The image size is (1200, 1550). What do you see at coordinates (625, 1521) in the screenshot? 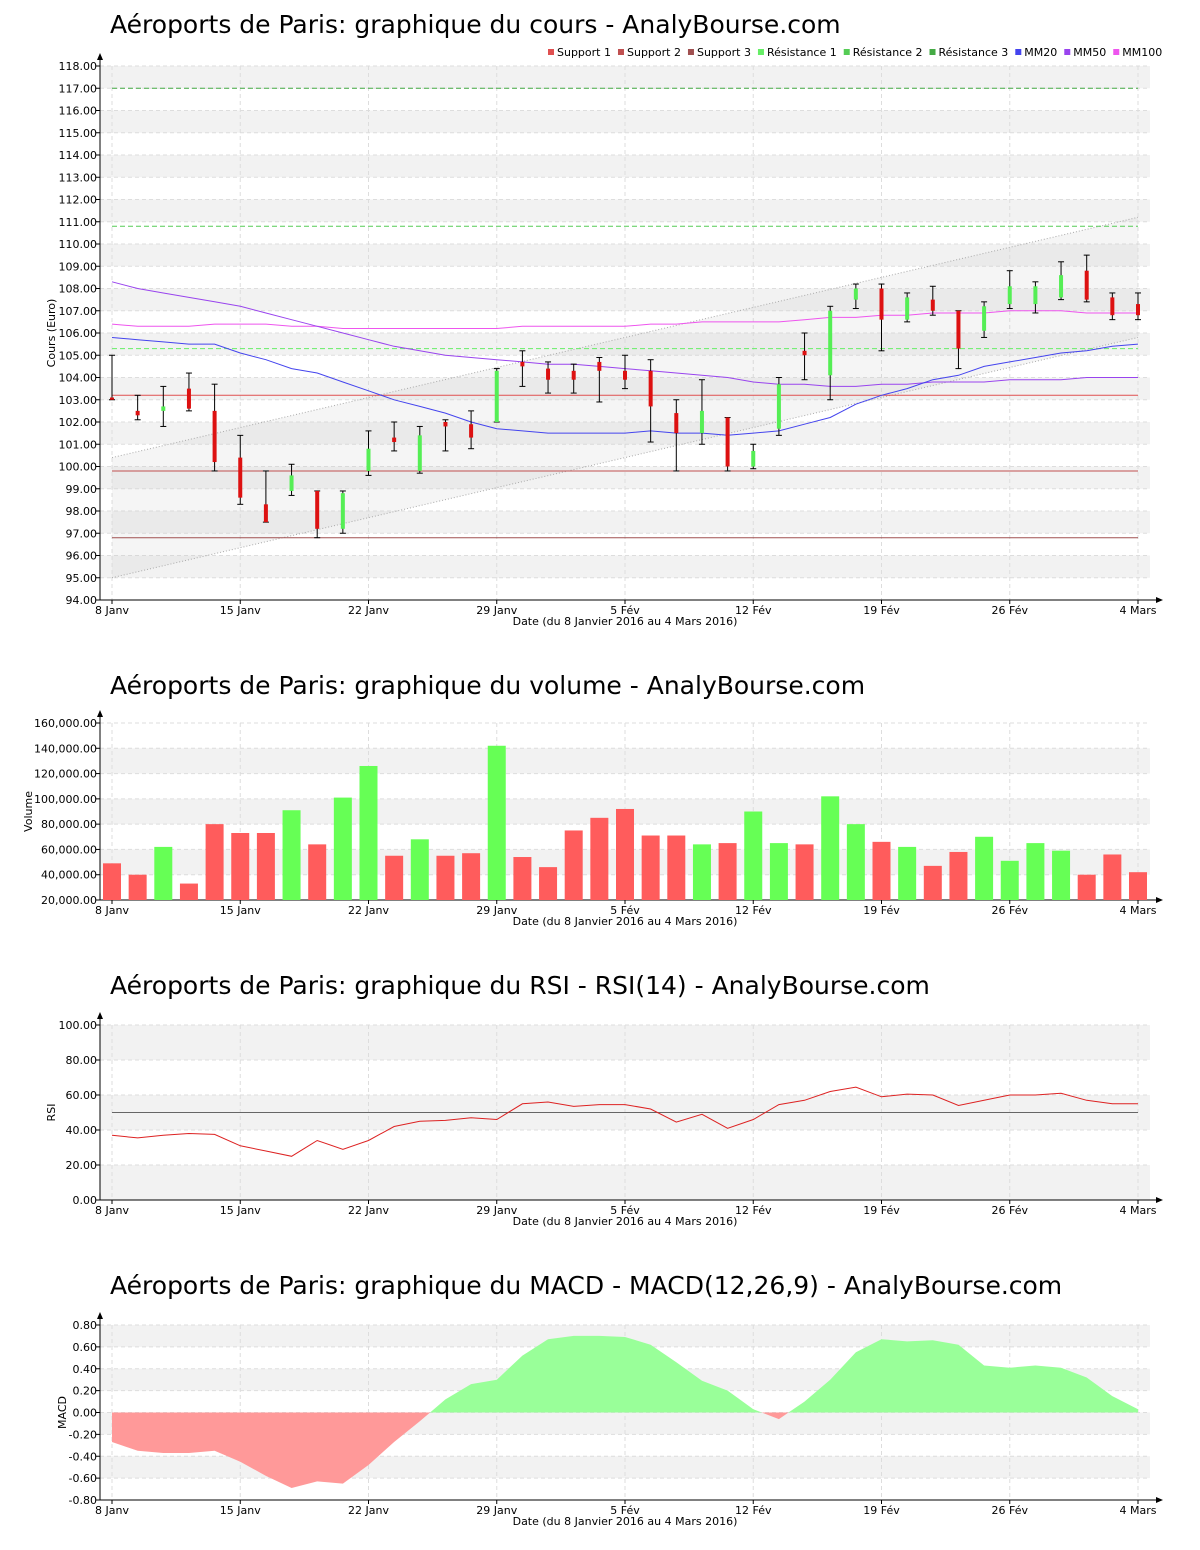
I see `x-axis-title: Date (du 8 Janvier 2016 au 4 Mars 2016)` at bounding box center [625, 1521].